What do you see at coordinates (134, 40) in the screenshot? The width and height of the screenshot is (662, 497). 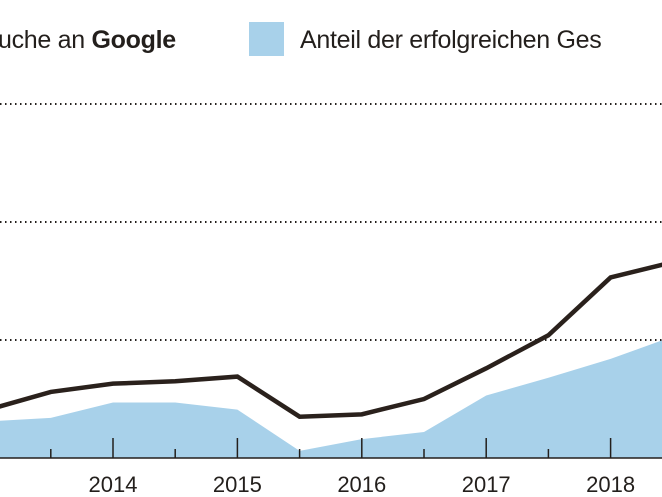 I see `legend-line-label-bold: Google` at bounding box center [134, 40].